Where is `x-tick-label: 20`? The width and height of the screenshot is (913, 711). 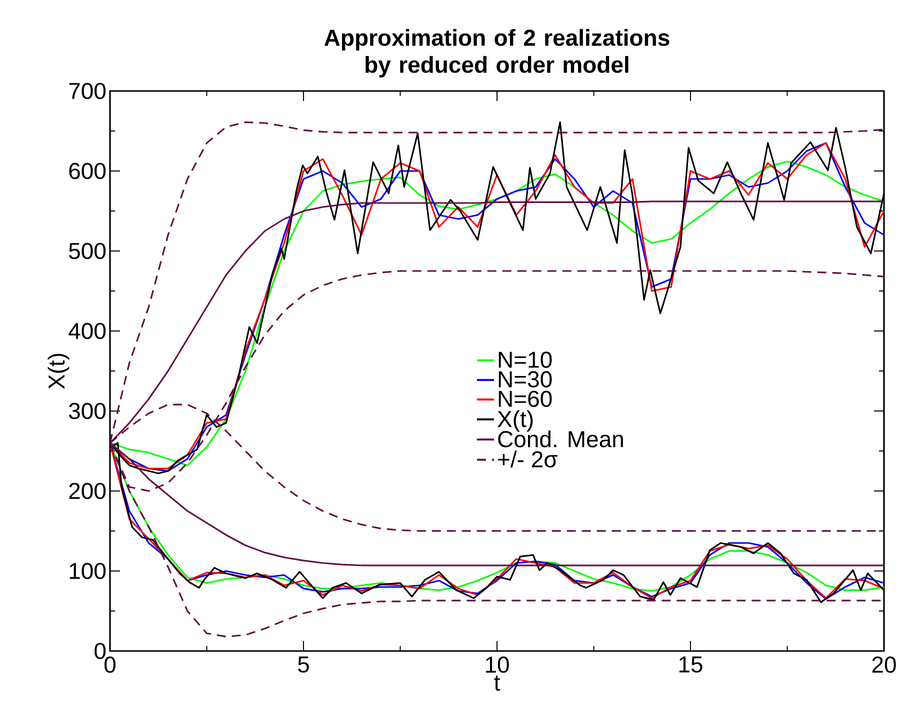
x-tick-label: 20 is located at coordinates (884, 664).